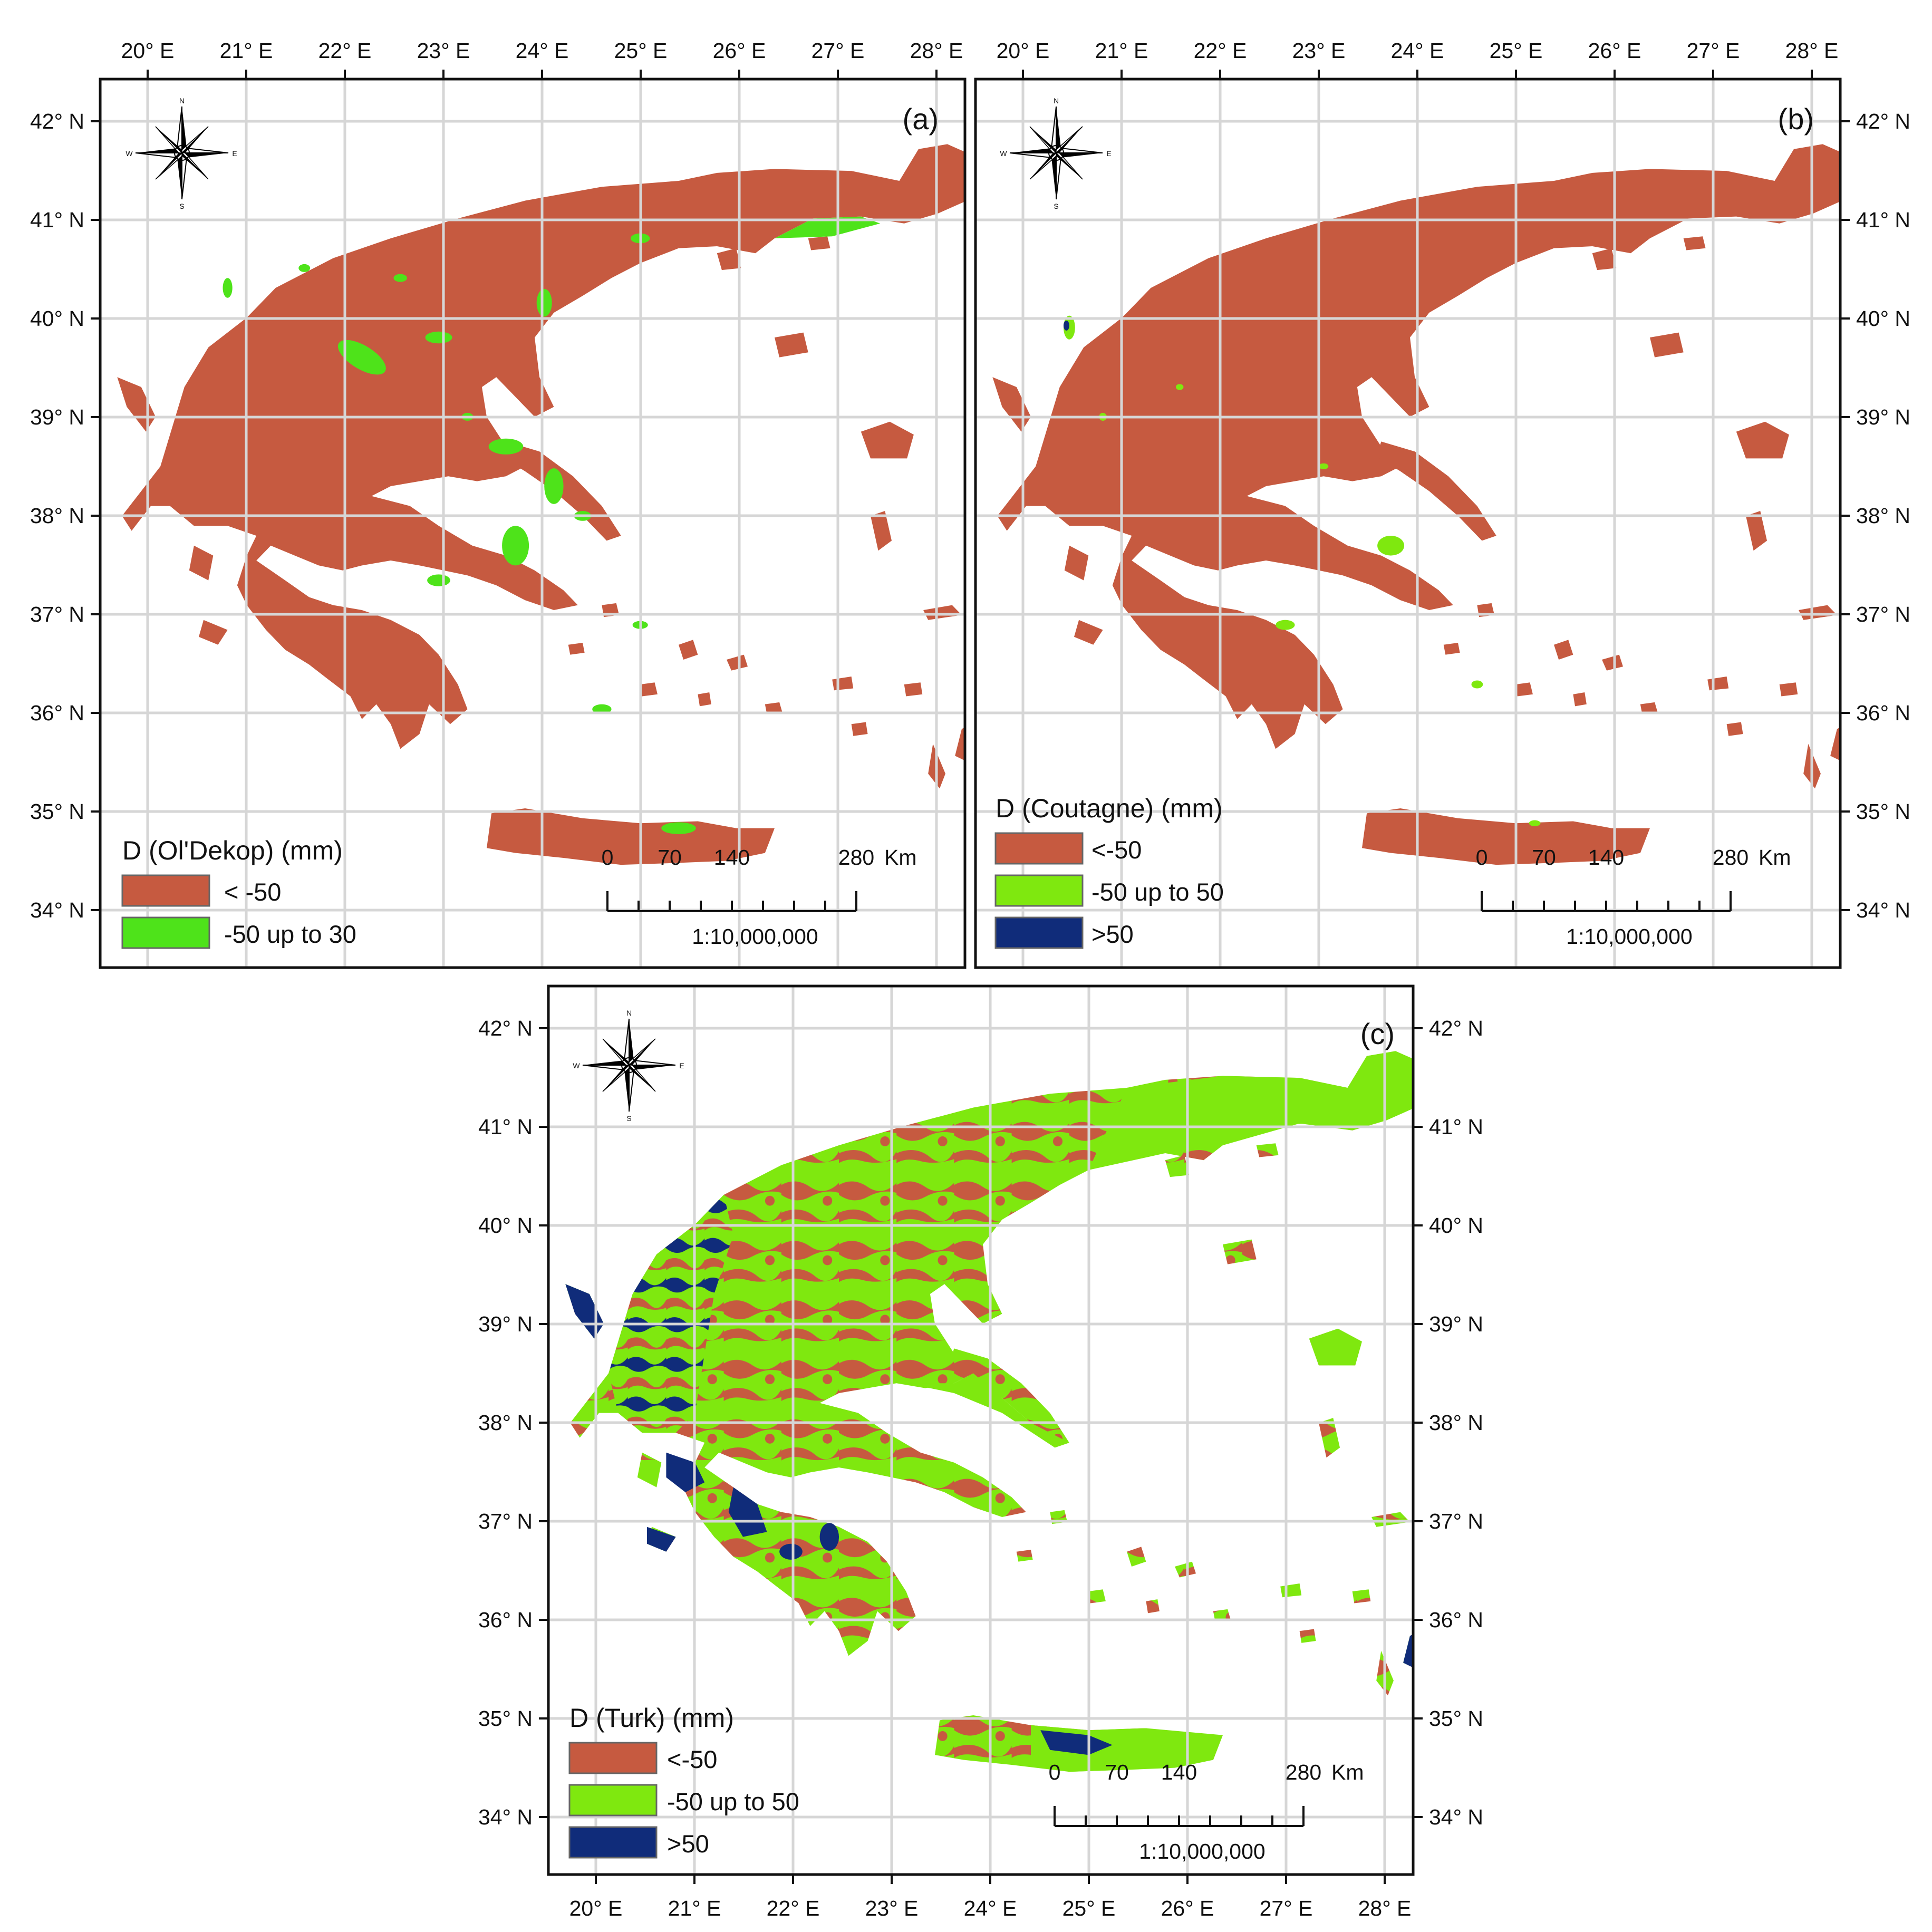 This screenshot has height=1932, width=1932. What do you see at coordinates (232, 851) in the screenshot?
I see `legend-title-a: D (Ol'Dekop) (mm)` at bounding box center [232, 851].